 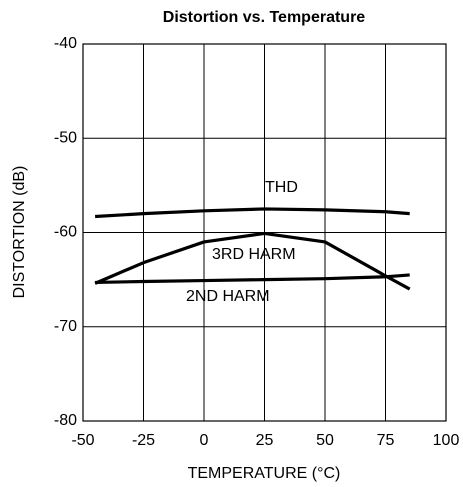 What do you see at coordinates (143, 440) in the screenshot?
I see `x-tick-label: -25` at bounding box center [143, 440].